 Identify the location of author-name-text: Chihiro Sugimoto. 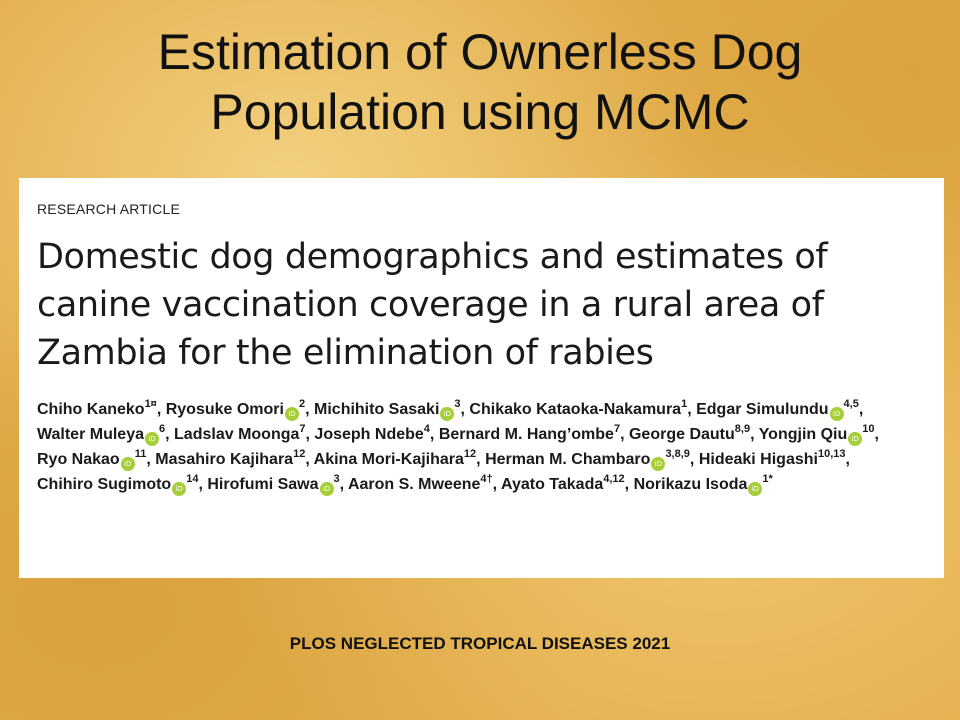
(104, 484).